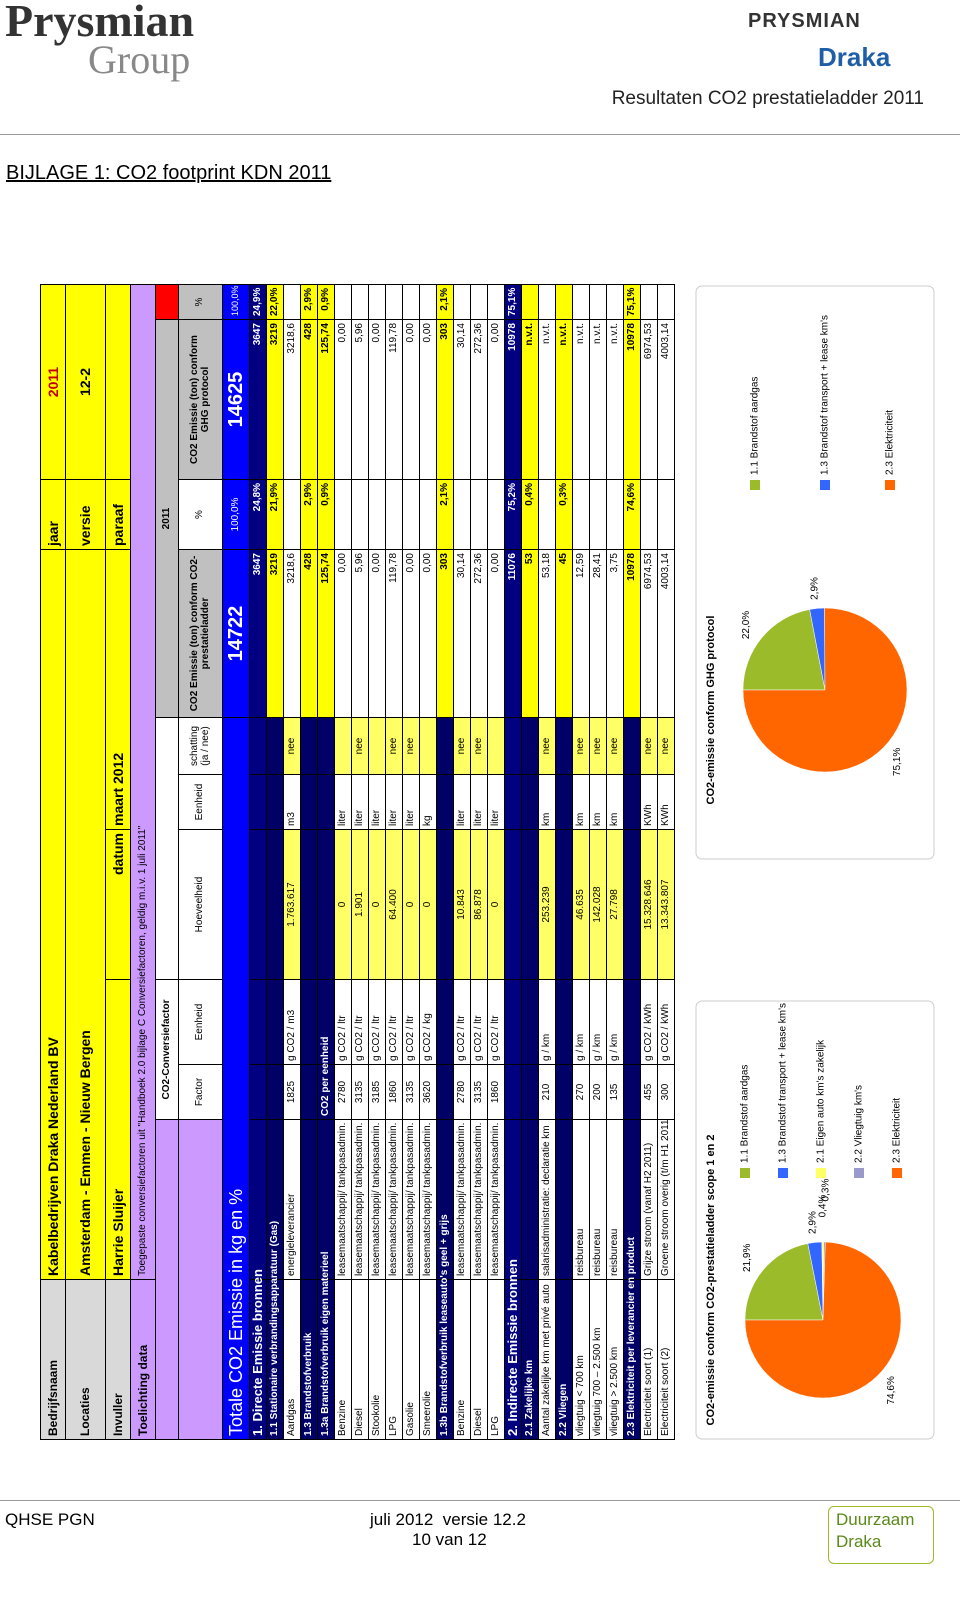  Describe the element at coordinates (236, 302) in the screenshot. I see `cell: 100,0%` at that location.